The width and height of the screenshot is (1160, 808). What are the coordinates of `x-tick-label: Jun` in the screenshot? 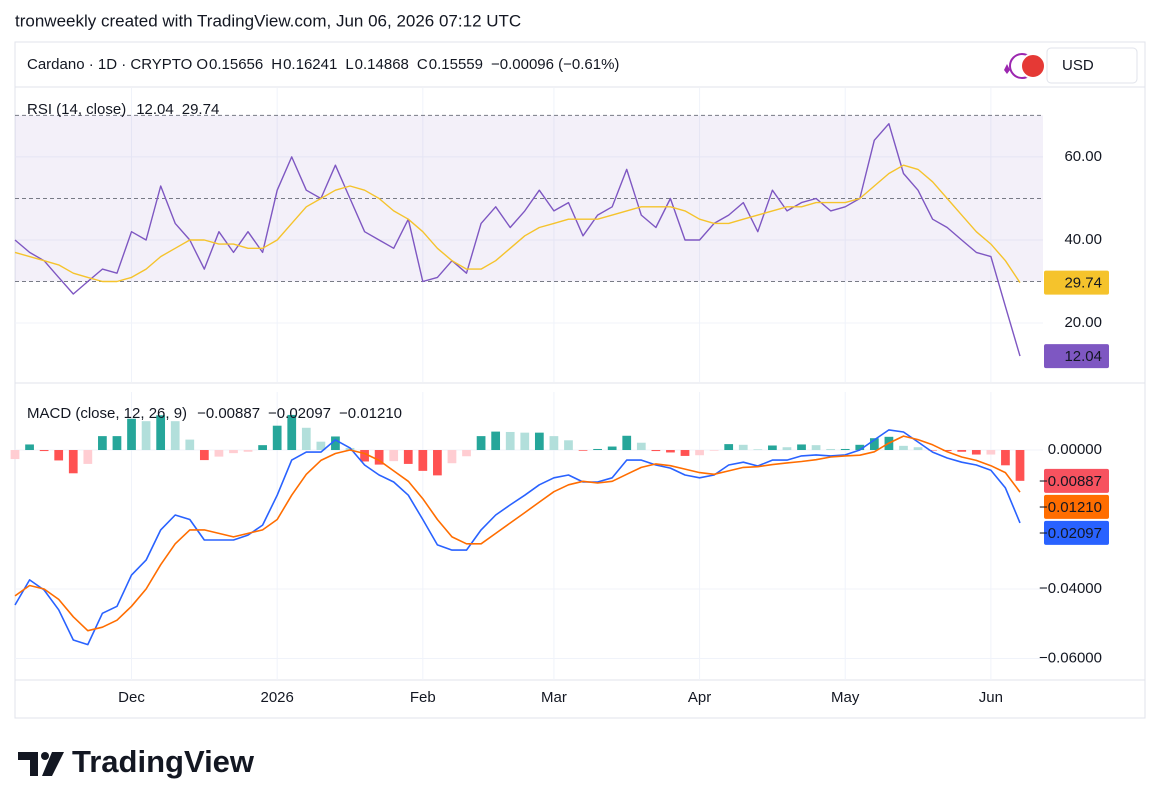 It's located at (991, 697).